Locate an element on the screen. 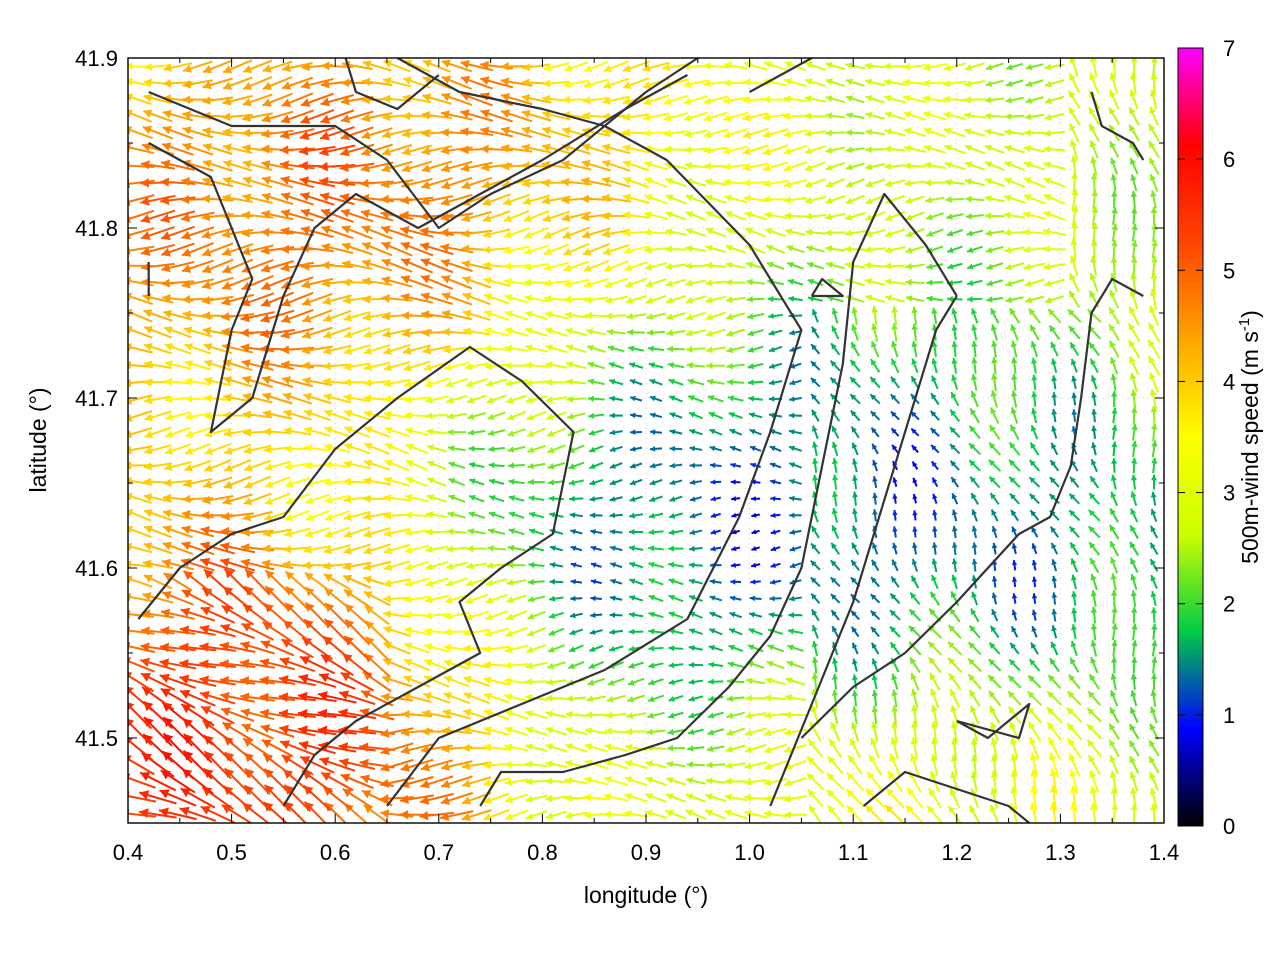  x-tick-label: 0.6 is located at coordinates (335, 852).